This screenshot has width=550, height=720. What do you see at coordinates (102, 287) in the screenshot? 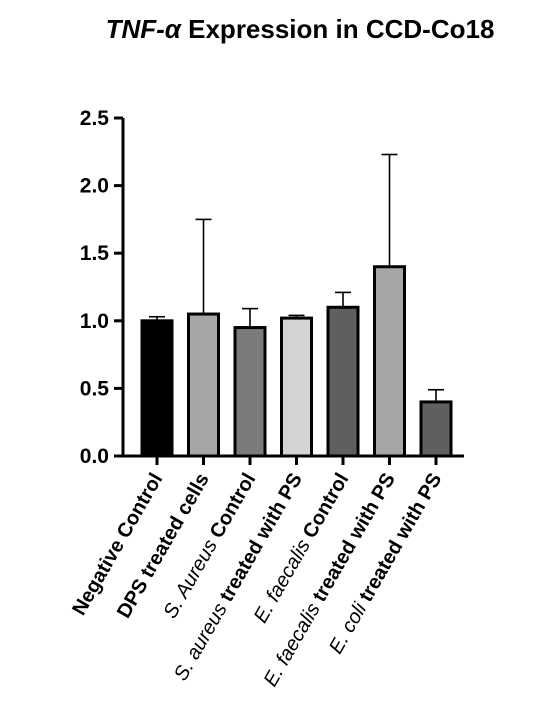
I see `y-axis: 0.0 0.5 1.0 1.5 2.0 2.5` at bounding box center [102, 287].